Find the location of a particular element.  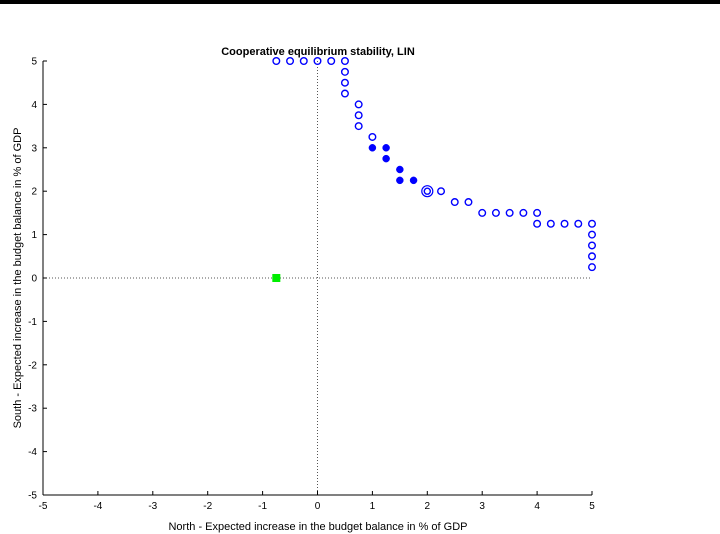

x-tick-label: 1 is located at coordinates (373, 506).